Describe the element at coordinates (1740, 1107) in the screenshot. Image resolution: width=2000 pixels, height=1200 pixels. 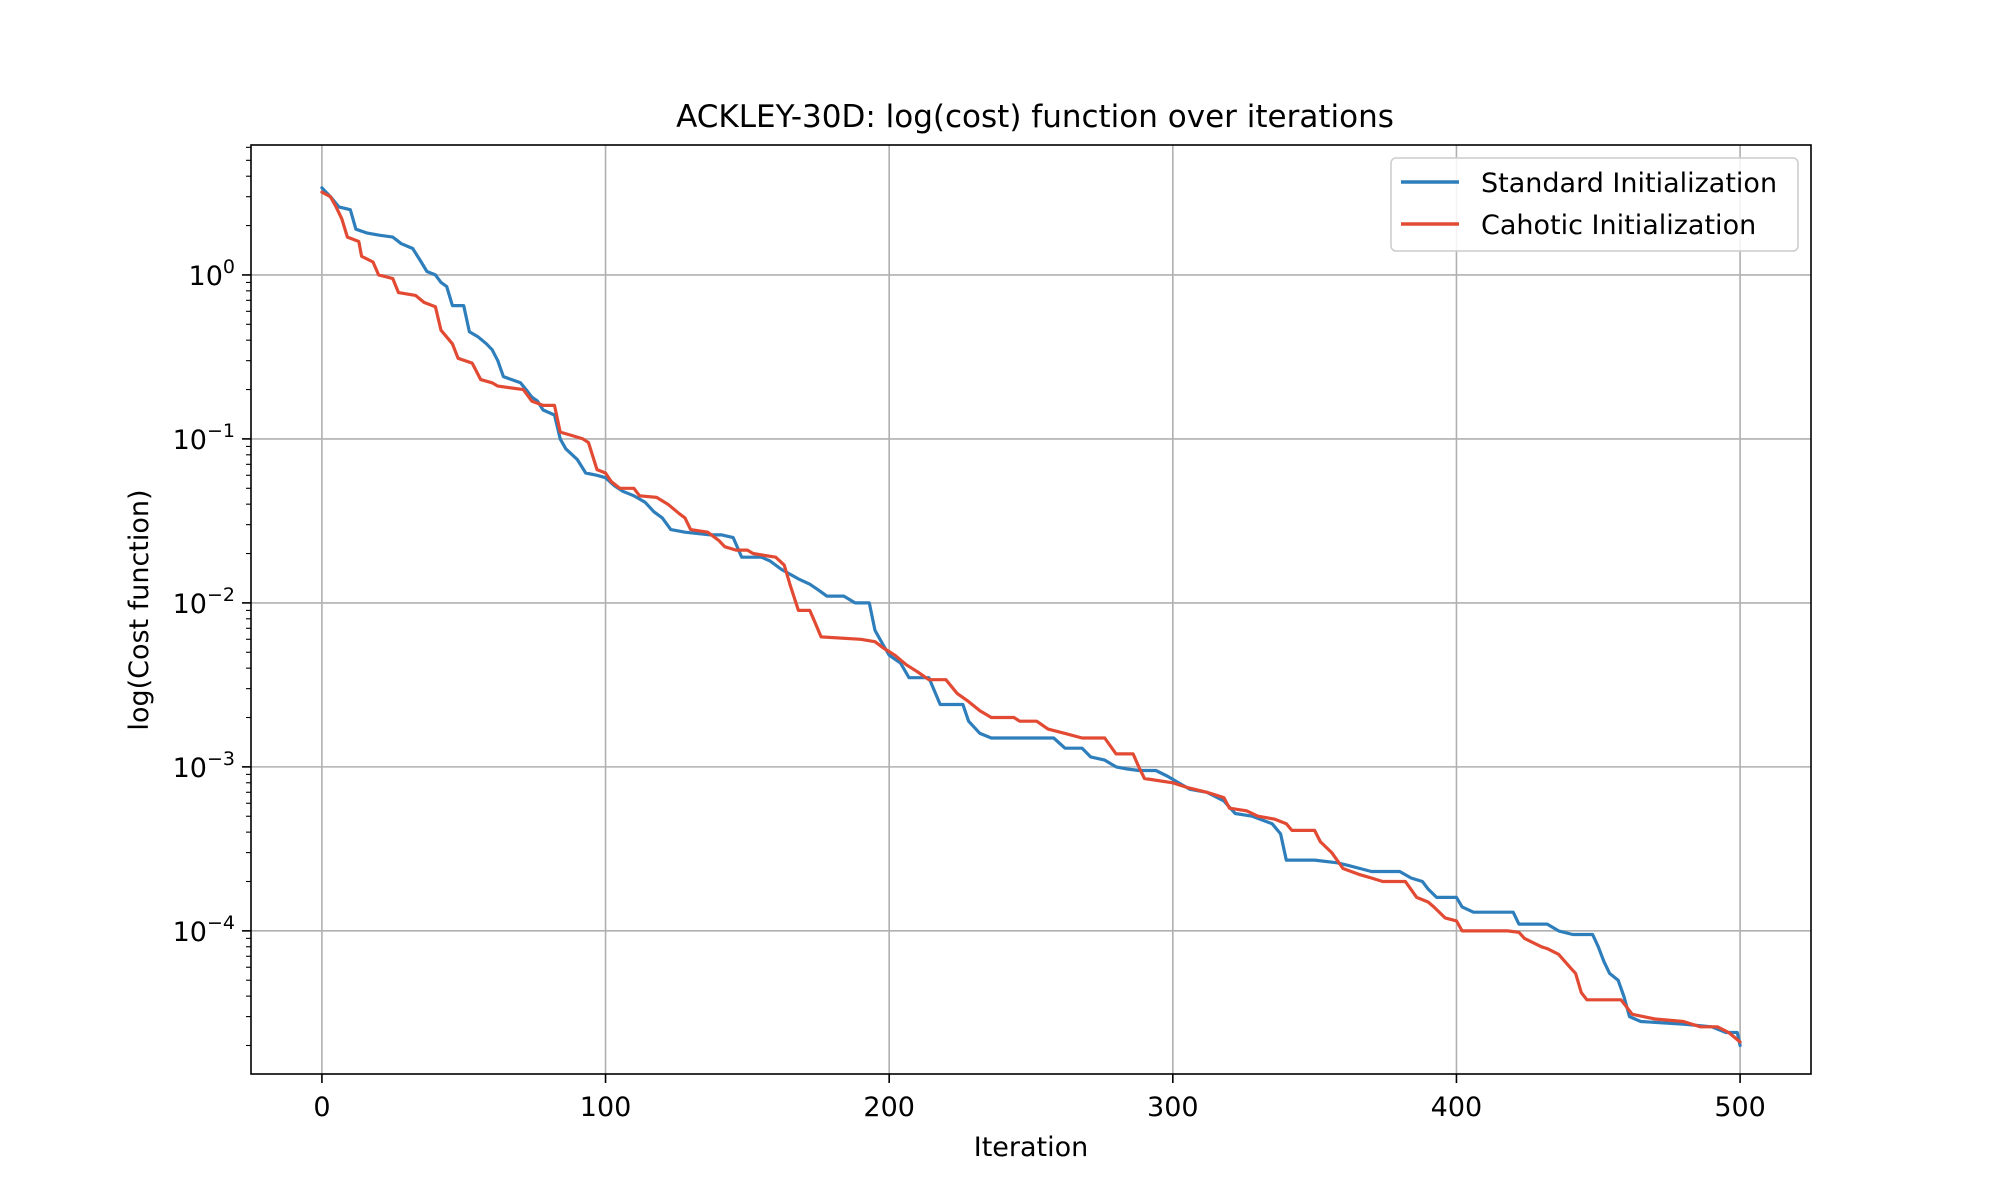
I see `x-tick-label: 500` at that location.